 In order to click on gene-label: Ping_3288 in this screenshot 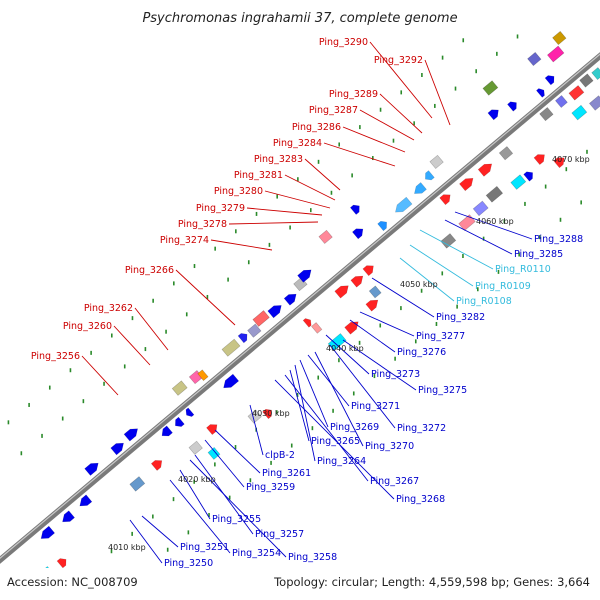, I will do `click(558, 239)`.